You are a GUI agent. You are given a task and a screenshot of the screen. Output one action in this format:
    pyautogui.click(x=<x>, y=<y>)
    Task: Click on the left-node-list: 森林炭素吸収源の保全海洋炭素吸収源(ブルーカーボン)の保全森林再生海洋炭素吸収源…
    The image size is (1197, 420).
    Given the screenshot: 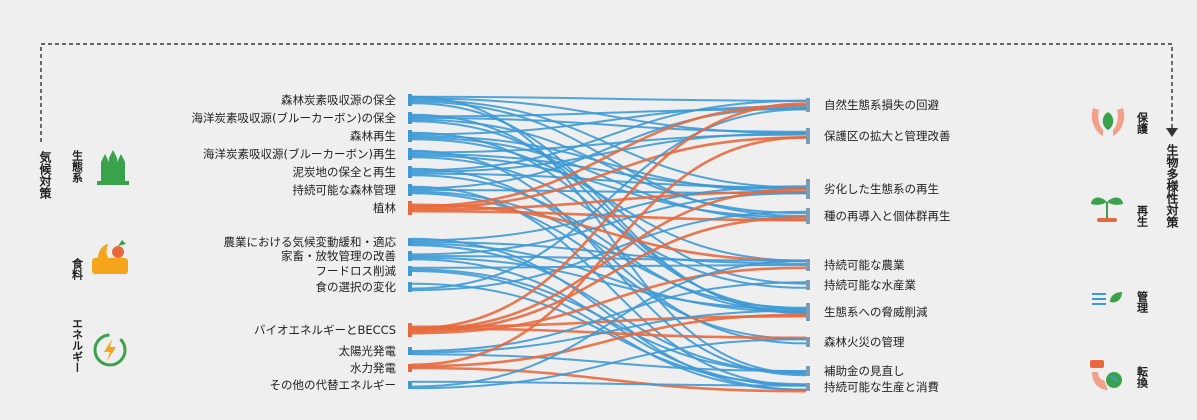 What is the action you would take?
    pyautogui.click(x=302, y=242)
    